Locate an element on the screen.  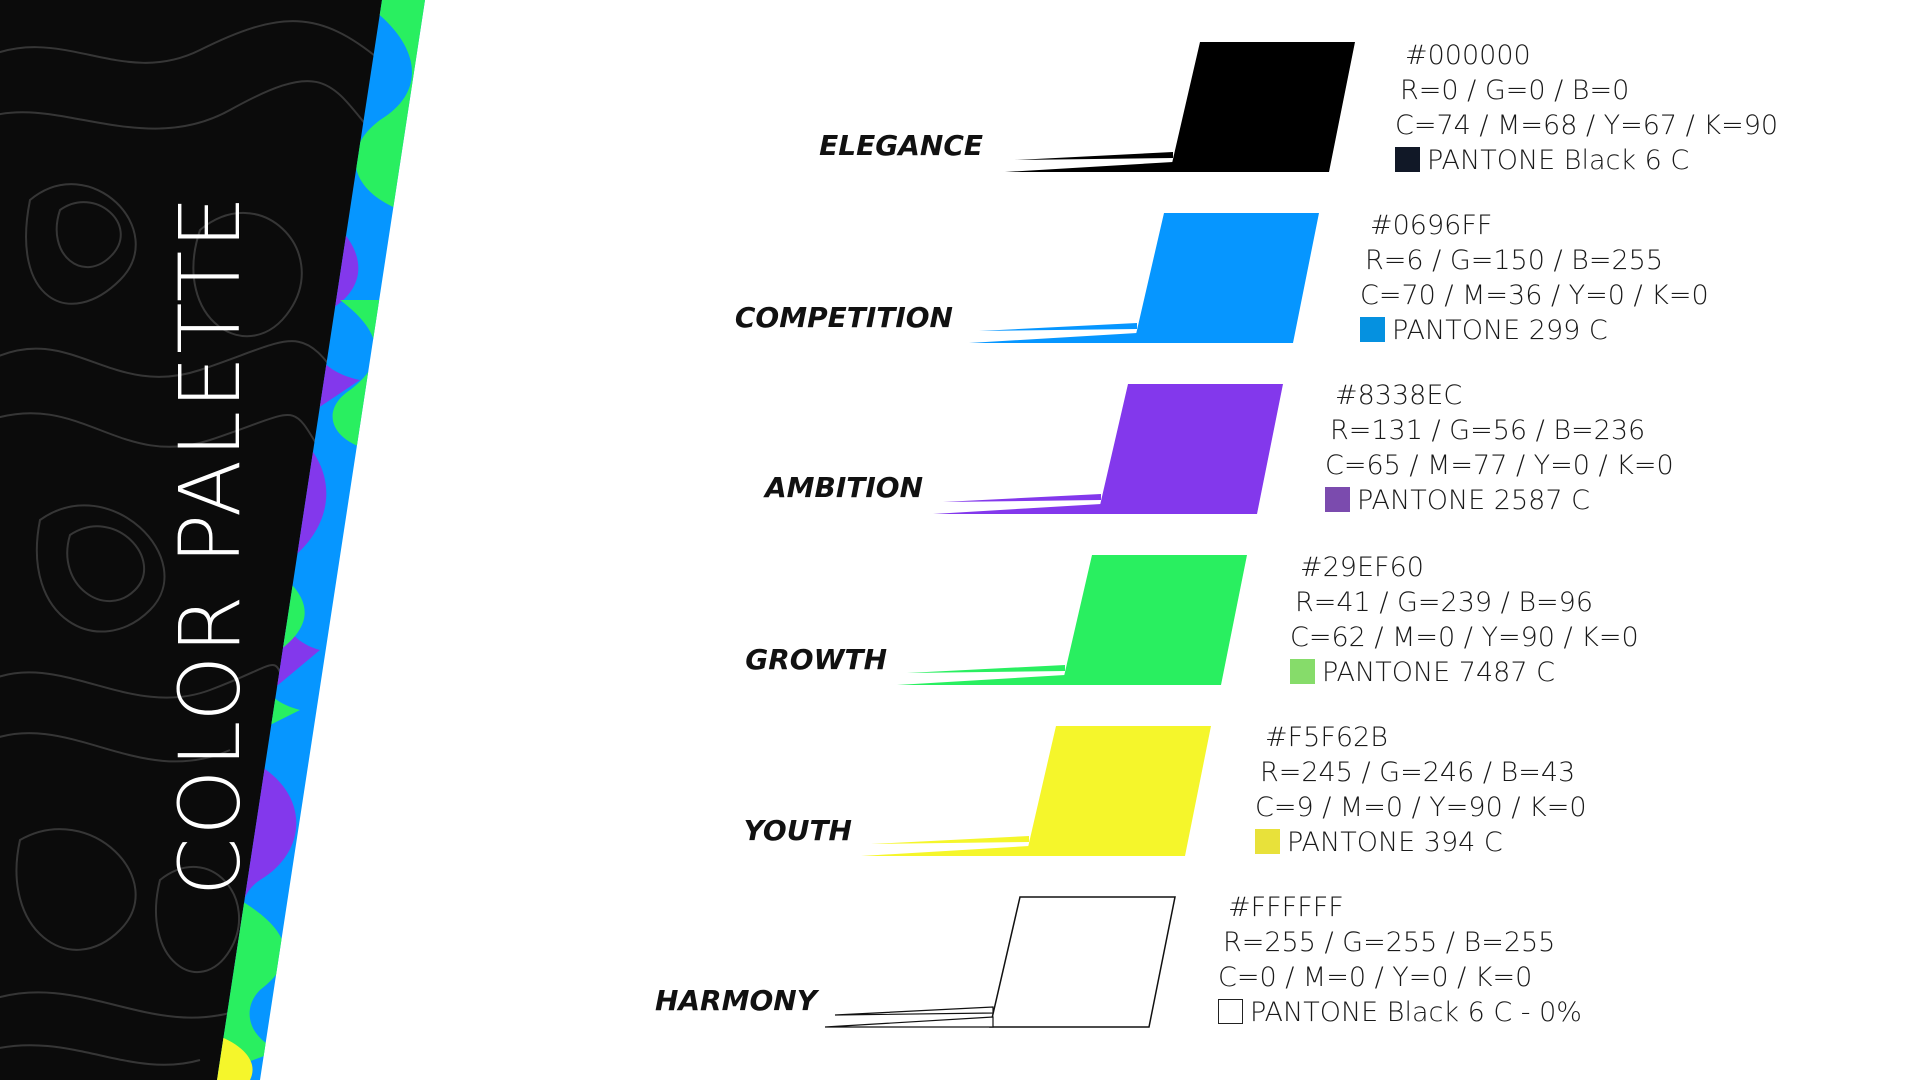
color-name-label: GROWTH is located at coordinates (816, 659).